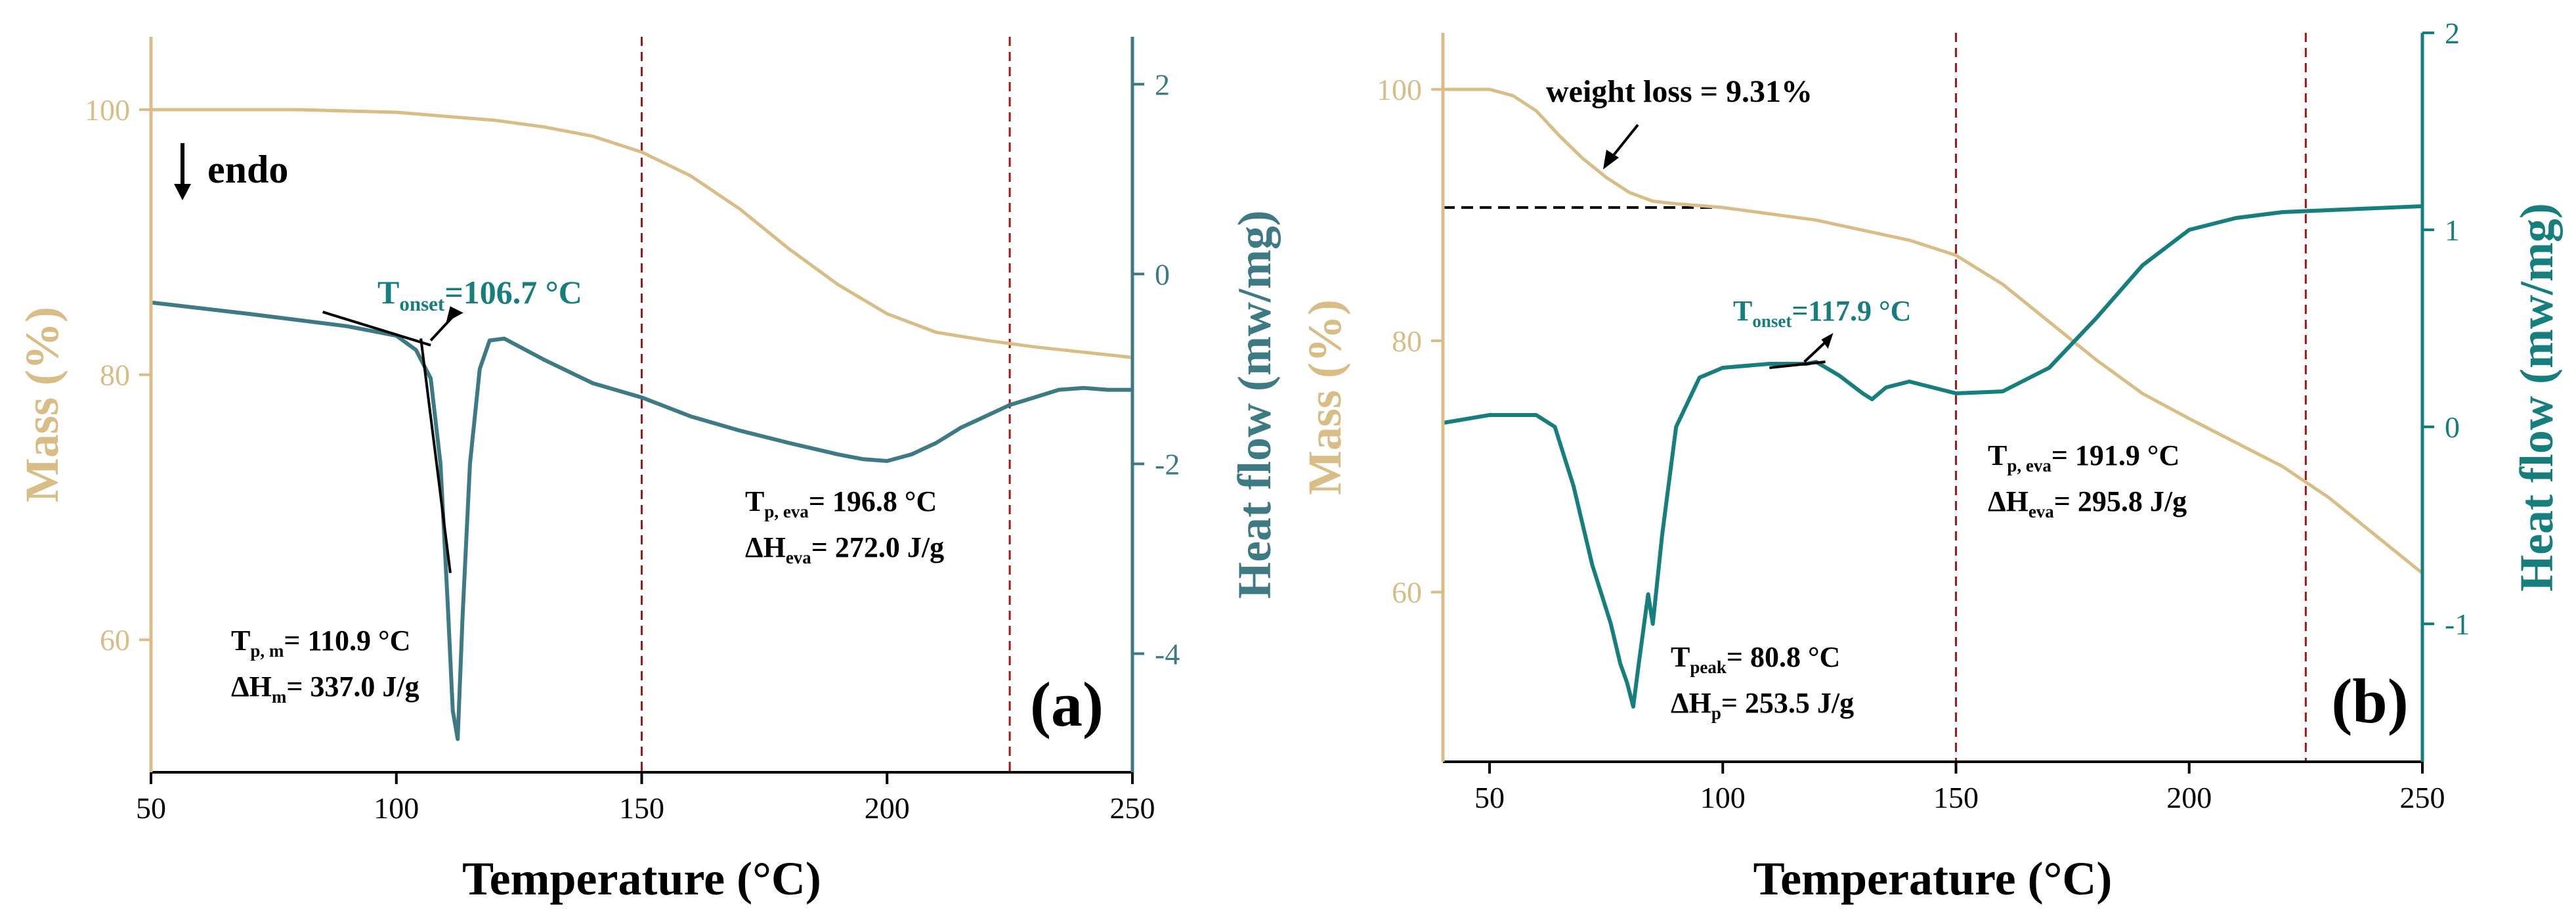 The width and height of the screenshot is (2576, 922). Describe the element at coordinates (325, 688) in the screenshot. I see `dh-m-annotation: ΔHm= 337.0 J/g` at that location.